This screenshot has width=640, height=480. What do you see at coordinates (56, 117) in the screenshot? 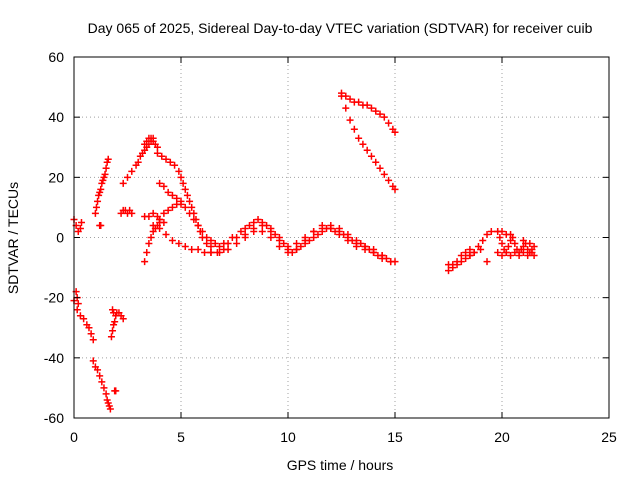
I see `y-tick-label: 40` at bounding box center [56, 117].